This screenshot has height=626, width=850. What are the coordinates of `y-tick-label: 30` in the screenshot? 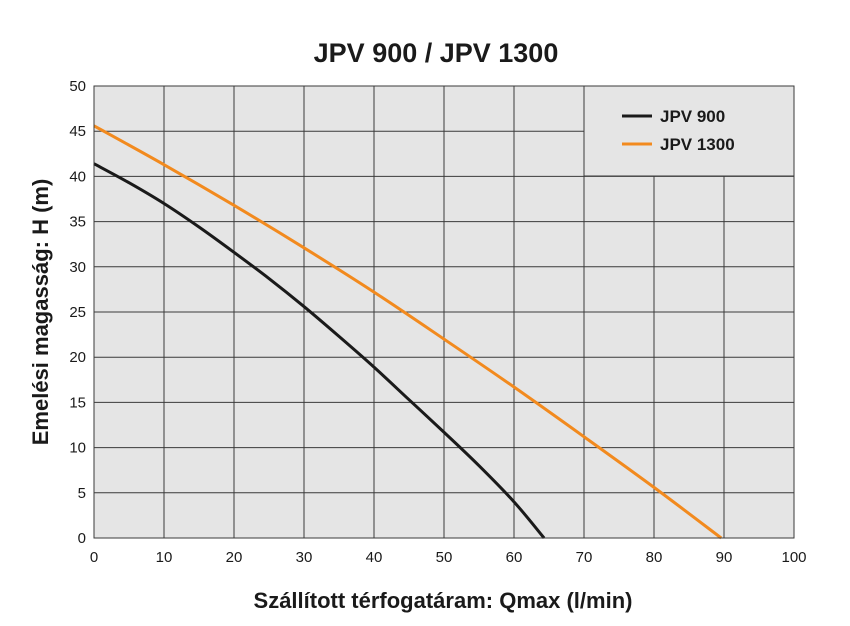 It's located at (77, 267).